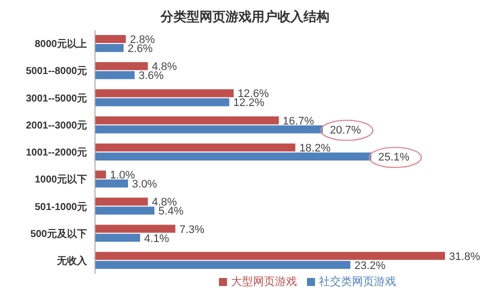 Image resolution: width=490 pixels, height=291 pixels. Describe the element at coordinates (244, 17) in the screenshot. I see `chart-title: 分类型网页游戏用户收入结构` at that location.